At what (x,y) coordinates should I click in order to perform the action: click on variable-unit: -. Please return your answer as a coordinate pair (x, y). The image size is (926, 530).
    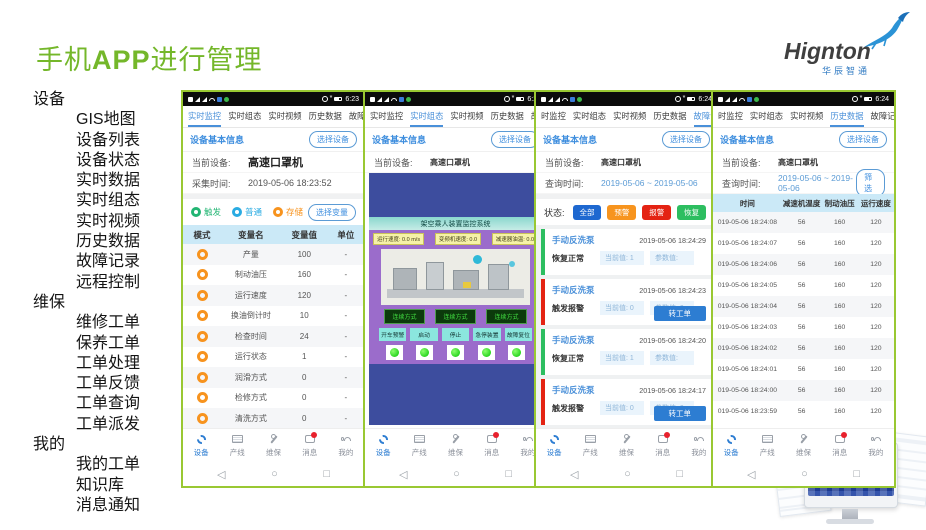
    Looking at the image, I should click on (346, 377).